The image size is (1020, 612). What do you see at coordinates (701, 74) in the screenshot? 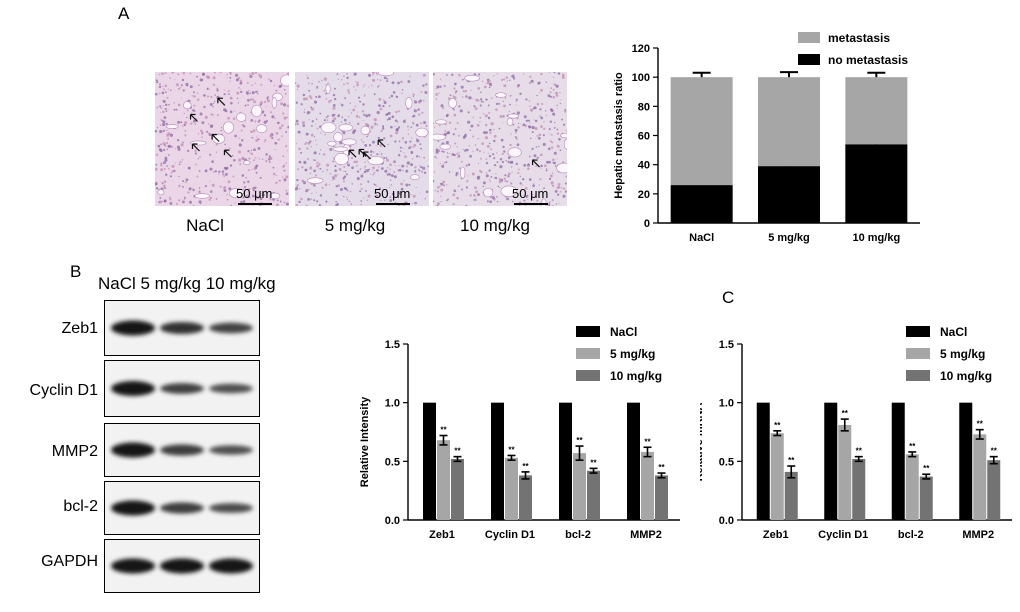
I see `error-bar-metastasis-nacl` at bounding box center [701, 74].